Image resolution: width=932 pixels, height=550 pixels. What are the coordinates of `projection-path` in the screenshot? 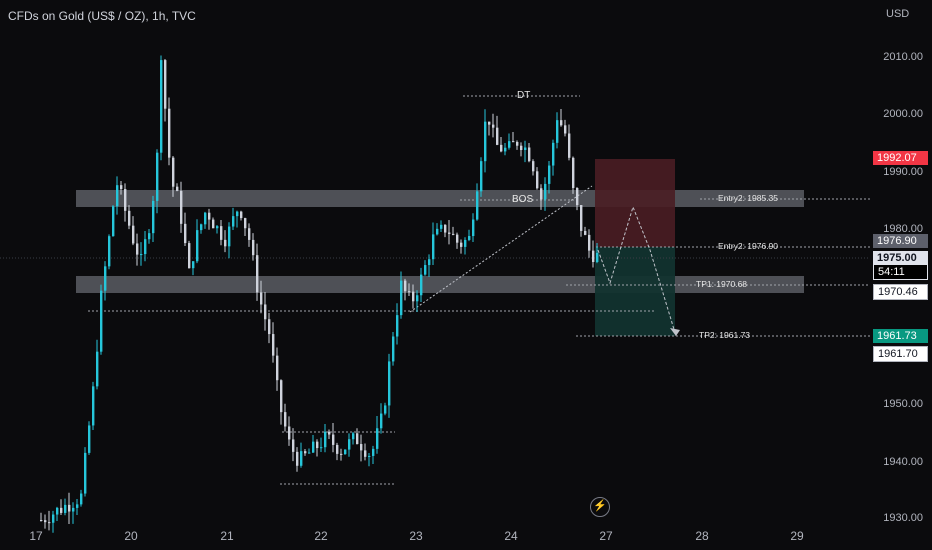 It's located at (637, 271).